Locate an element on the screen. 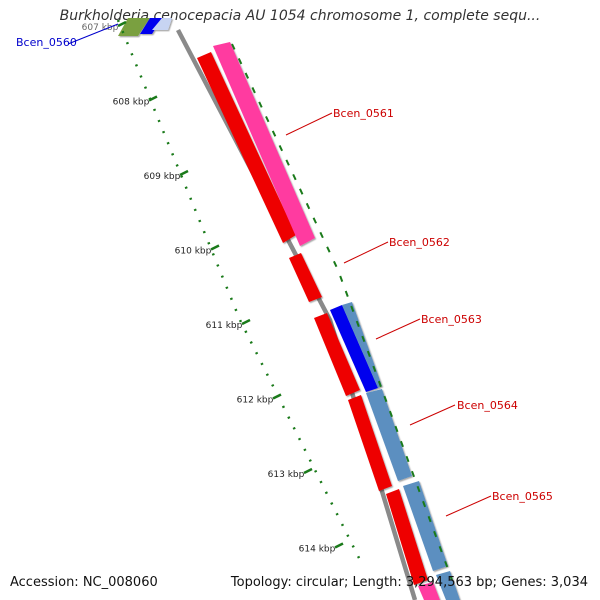 This screenshot has width=600, height=600. scale-tick-label: 614 kbp is located at coordinates (317, 550).